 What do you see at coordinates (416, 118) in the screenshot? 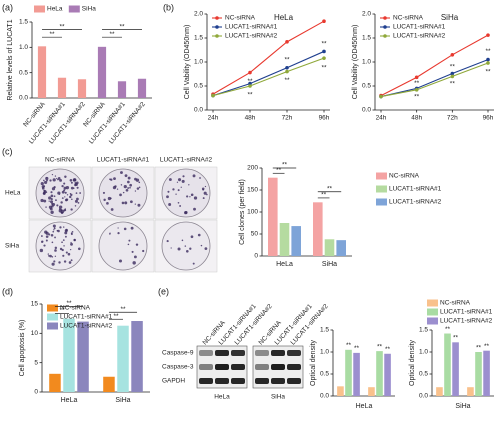
I see `x-tick-label: 48h` at bounding box center [416, 118].